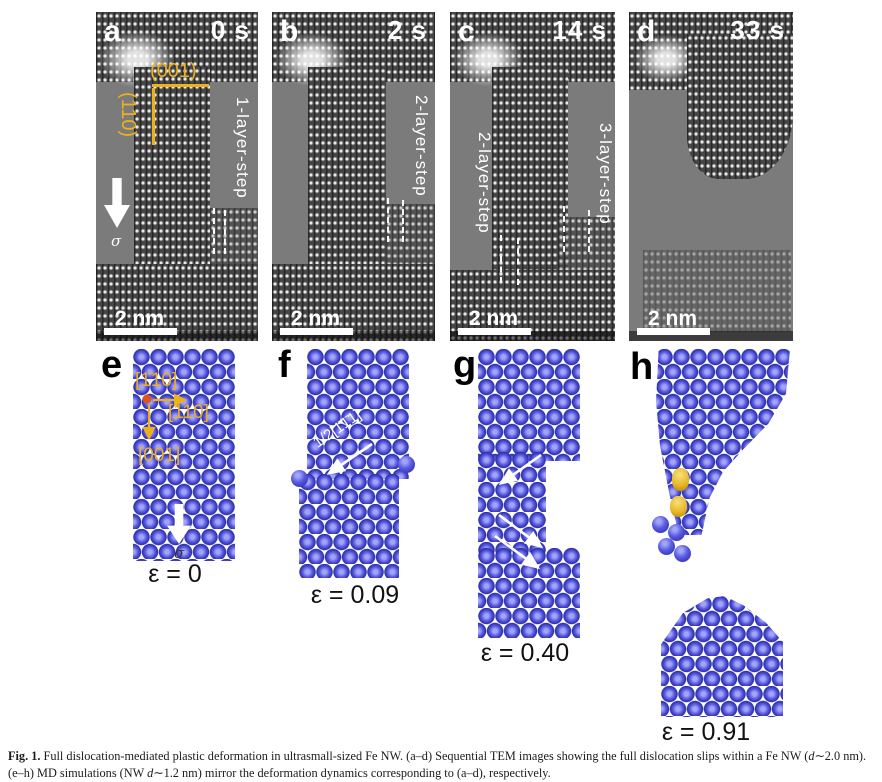  What do you see at coordinates (147, 399) in the screenshot?
I see `axes-origin-dot` at bounding box center [147, 399].